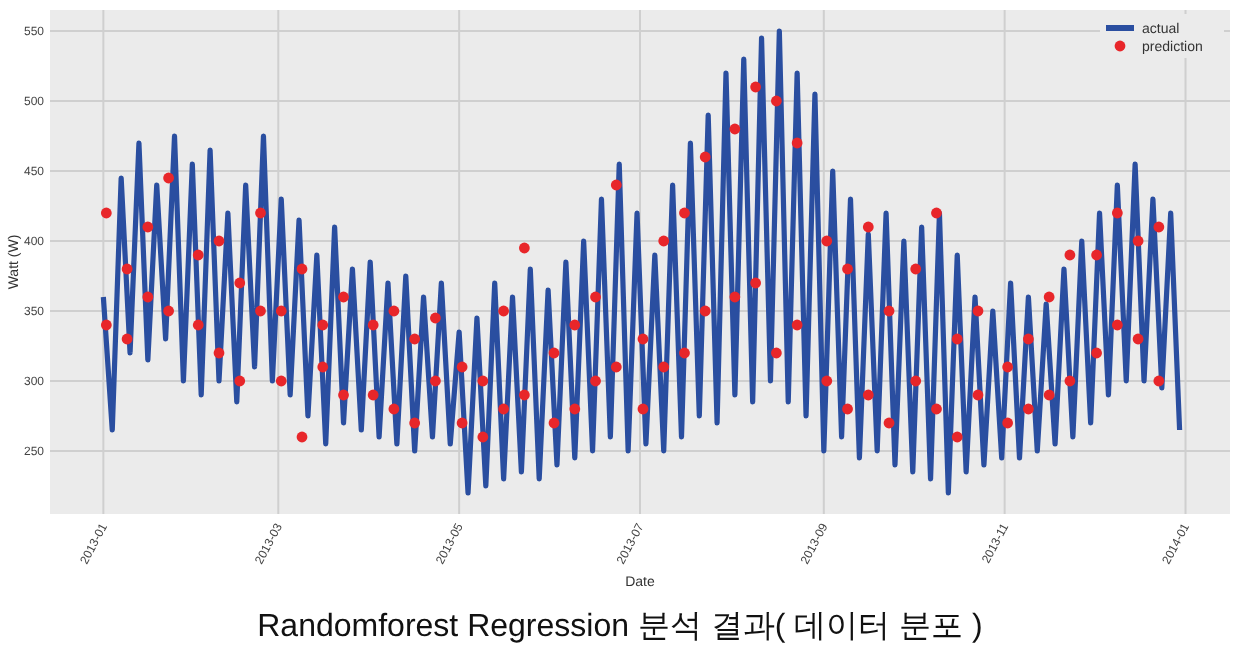  Describe the element at coordinates (620, 627) in the screenshot. I see `text: Randomforest Regression 분석 결과( 데이터 분포 )` at that location.